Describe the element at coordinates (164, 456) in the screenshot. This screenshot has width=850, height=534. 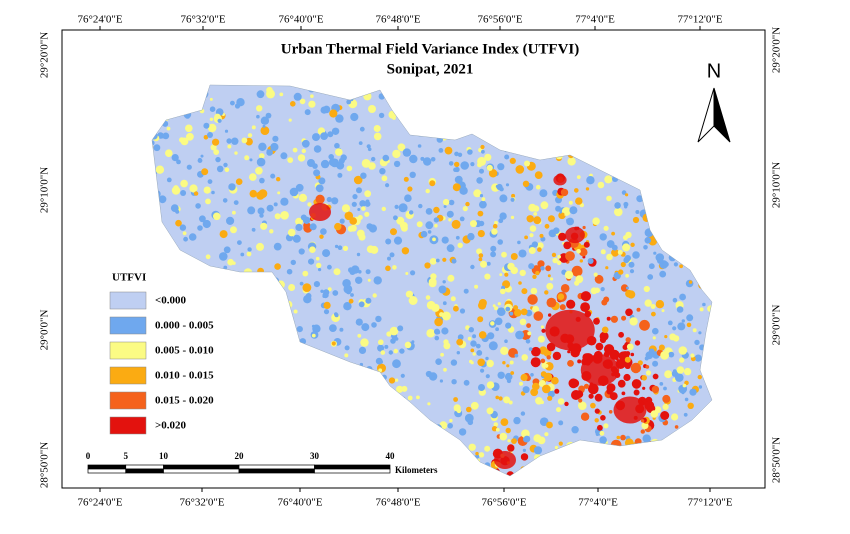
I see `scale-label: 10` at that location.